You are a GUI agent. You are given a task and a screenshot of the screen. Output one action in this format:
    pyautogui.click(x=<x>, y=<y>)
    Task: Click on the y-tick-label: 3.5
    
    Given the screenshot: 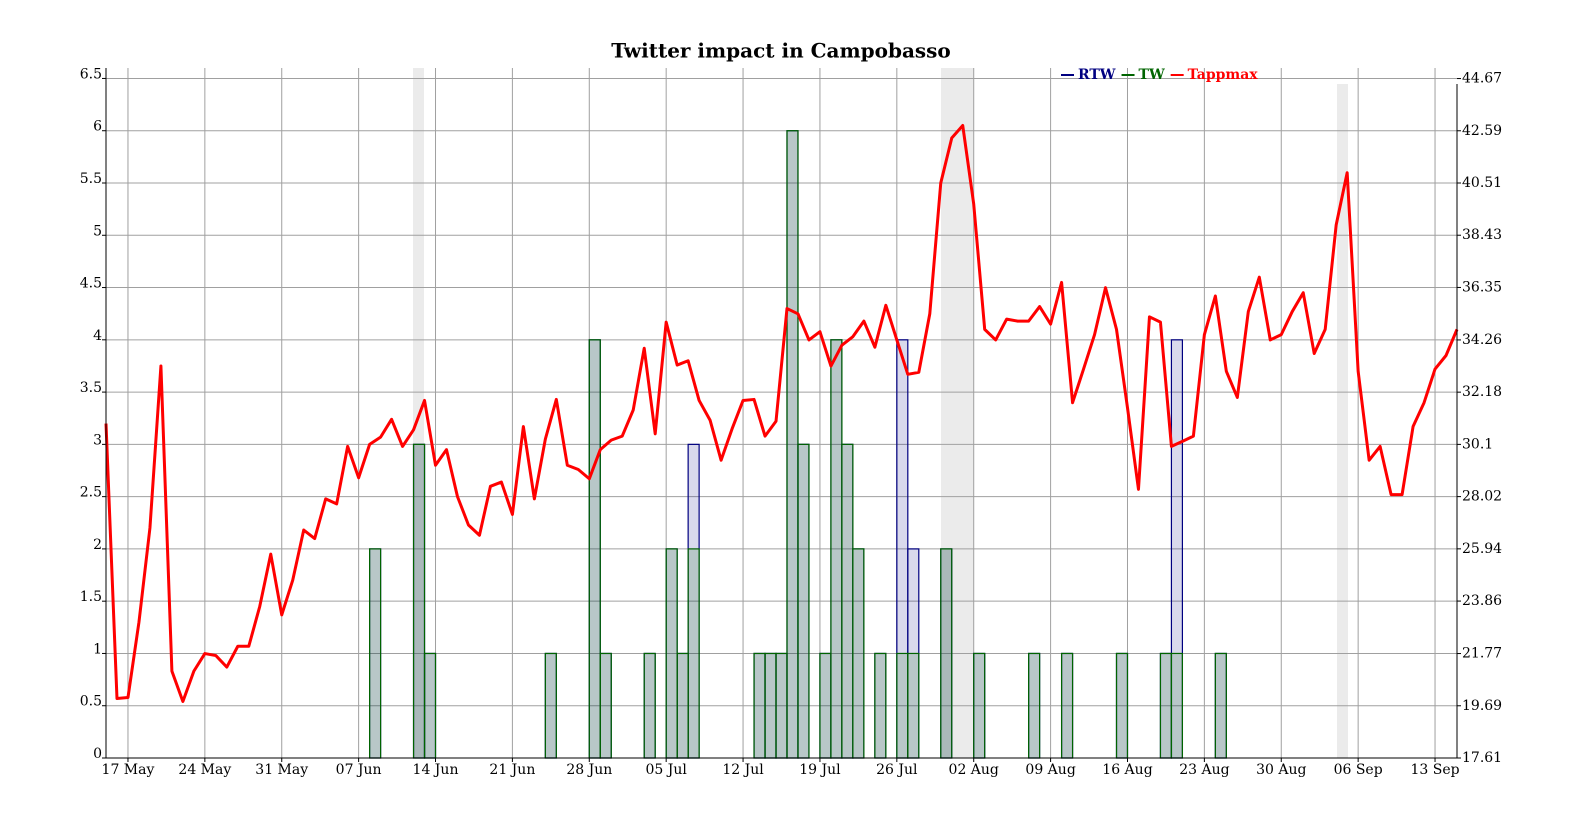 What is the action you would take?
    pyautogui.click(x=91, y=388)
    